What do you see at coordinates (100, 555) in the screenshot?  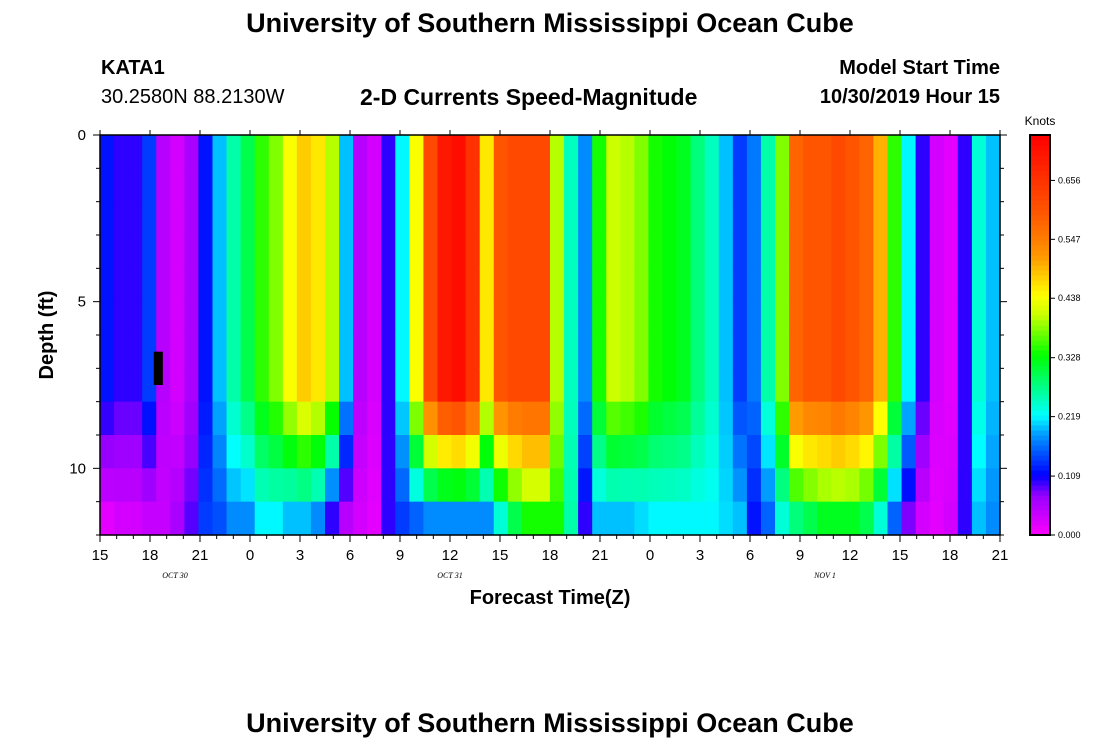 I see `x-tick-label: 15` at bounding box center [100, 555].